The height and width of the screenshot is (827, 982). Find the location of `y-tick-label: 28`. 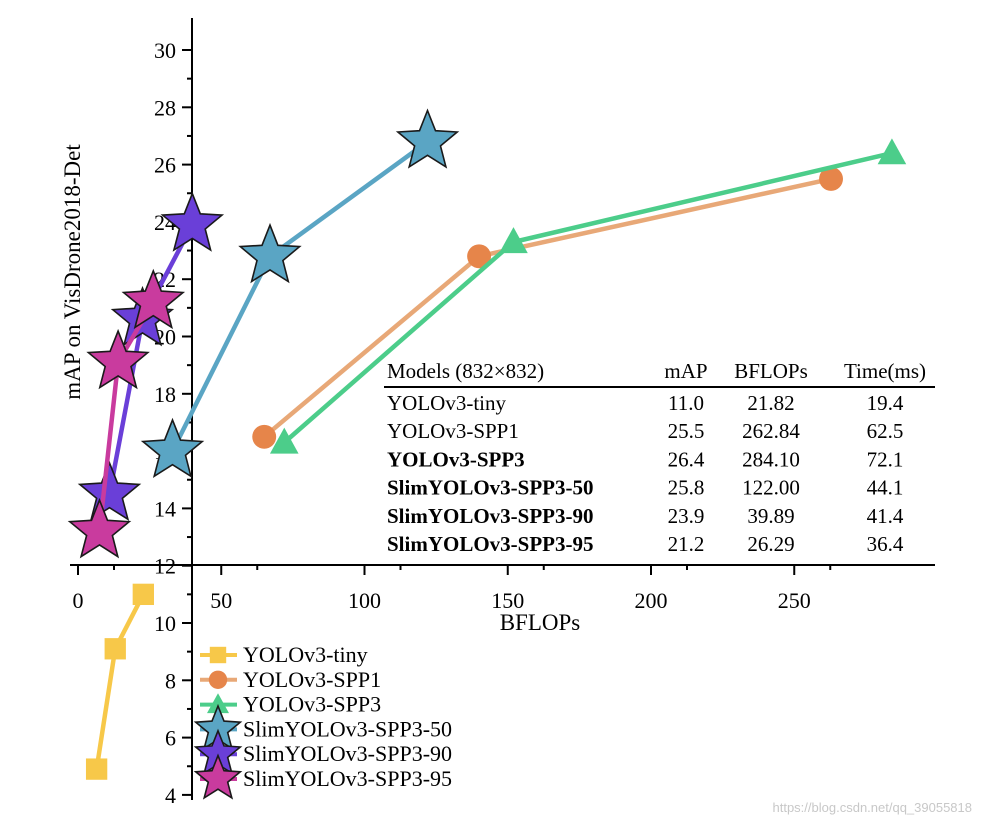

y-tick-label: 28 is located at coordinates (165, 107).